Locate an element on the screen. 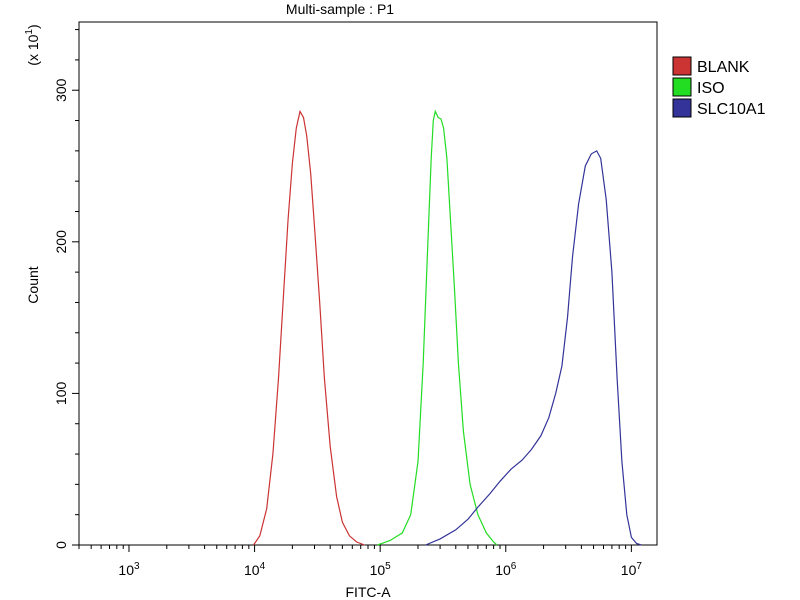 Image resolution: width=800 pixels, height=600 pixels. x-tick-label: 10³ is located at coordinates (129, 569).